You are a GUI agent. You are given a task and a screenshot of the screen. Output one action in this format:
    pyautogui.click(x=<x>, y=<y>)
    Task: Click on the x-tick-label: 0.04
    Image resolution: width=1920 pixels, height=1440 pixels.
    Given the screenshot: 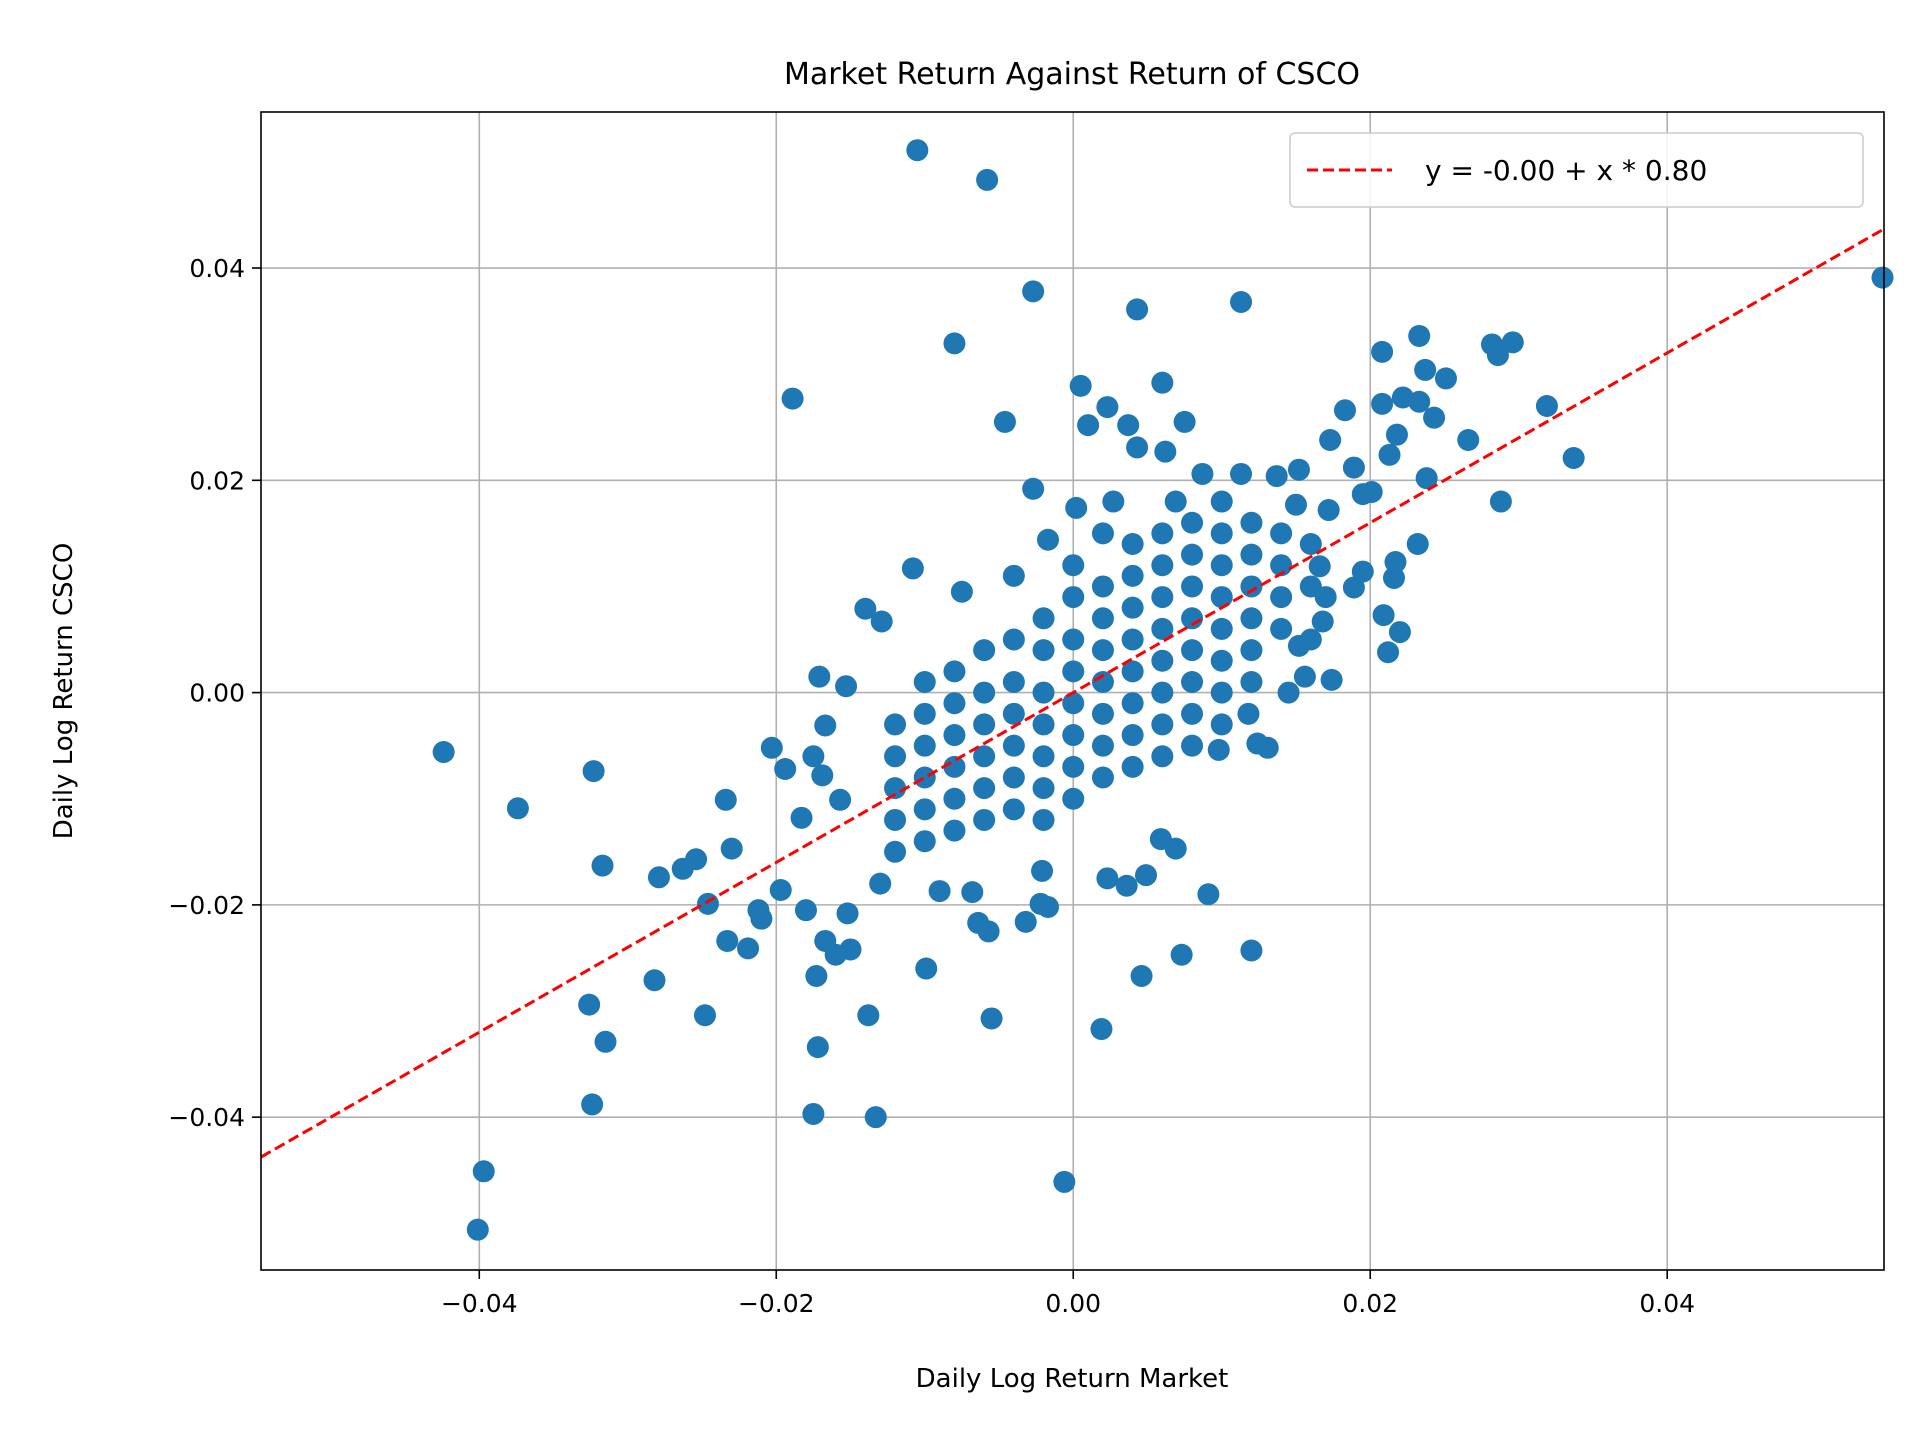 What is the action you would take?
    pyautogui.click(x=1667, y=1303)
    